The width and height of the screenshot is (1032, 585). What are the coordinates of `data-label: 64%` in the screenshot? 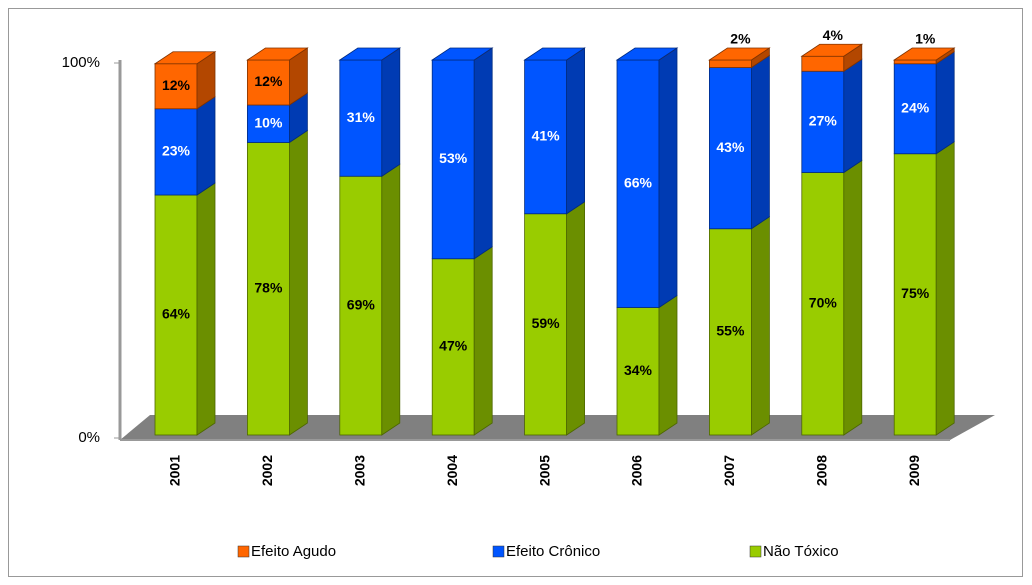 It's located at (176, 314).